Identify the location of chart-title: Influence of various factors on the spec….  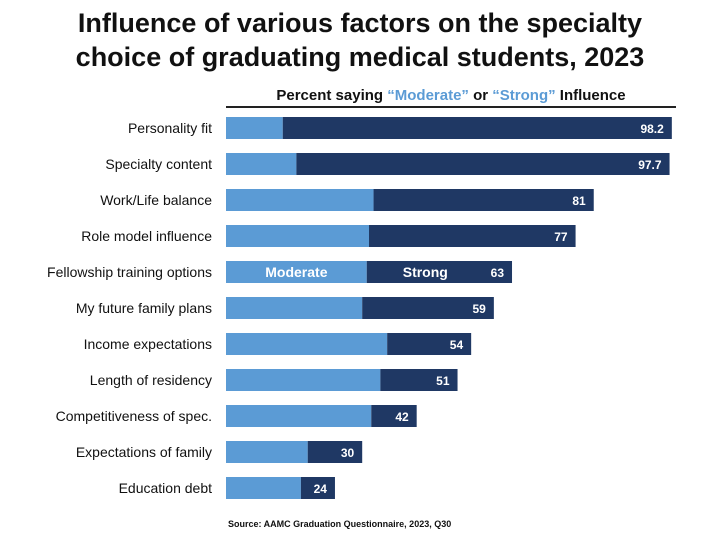
(360, 40).